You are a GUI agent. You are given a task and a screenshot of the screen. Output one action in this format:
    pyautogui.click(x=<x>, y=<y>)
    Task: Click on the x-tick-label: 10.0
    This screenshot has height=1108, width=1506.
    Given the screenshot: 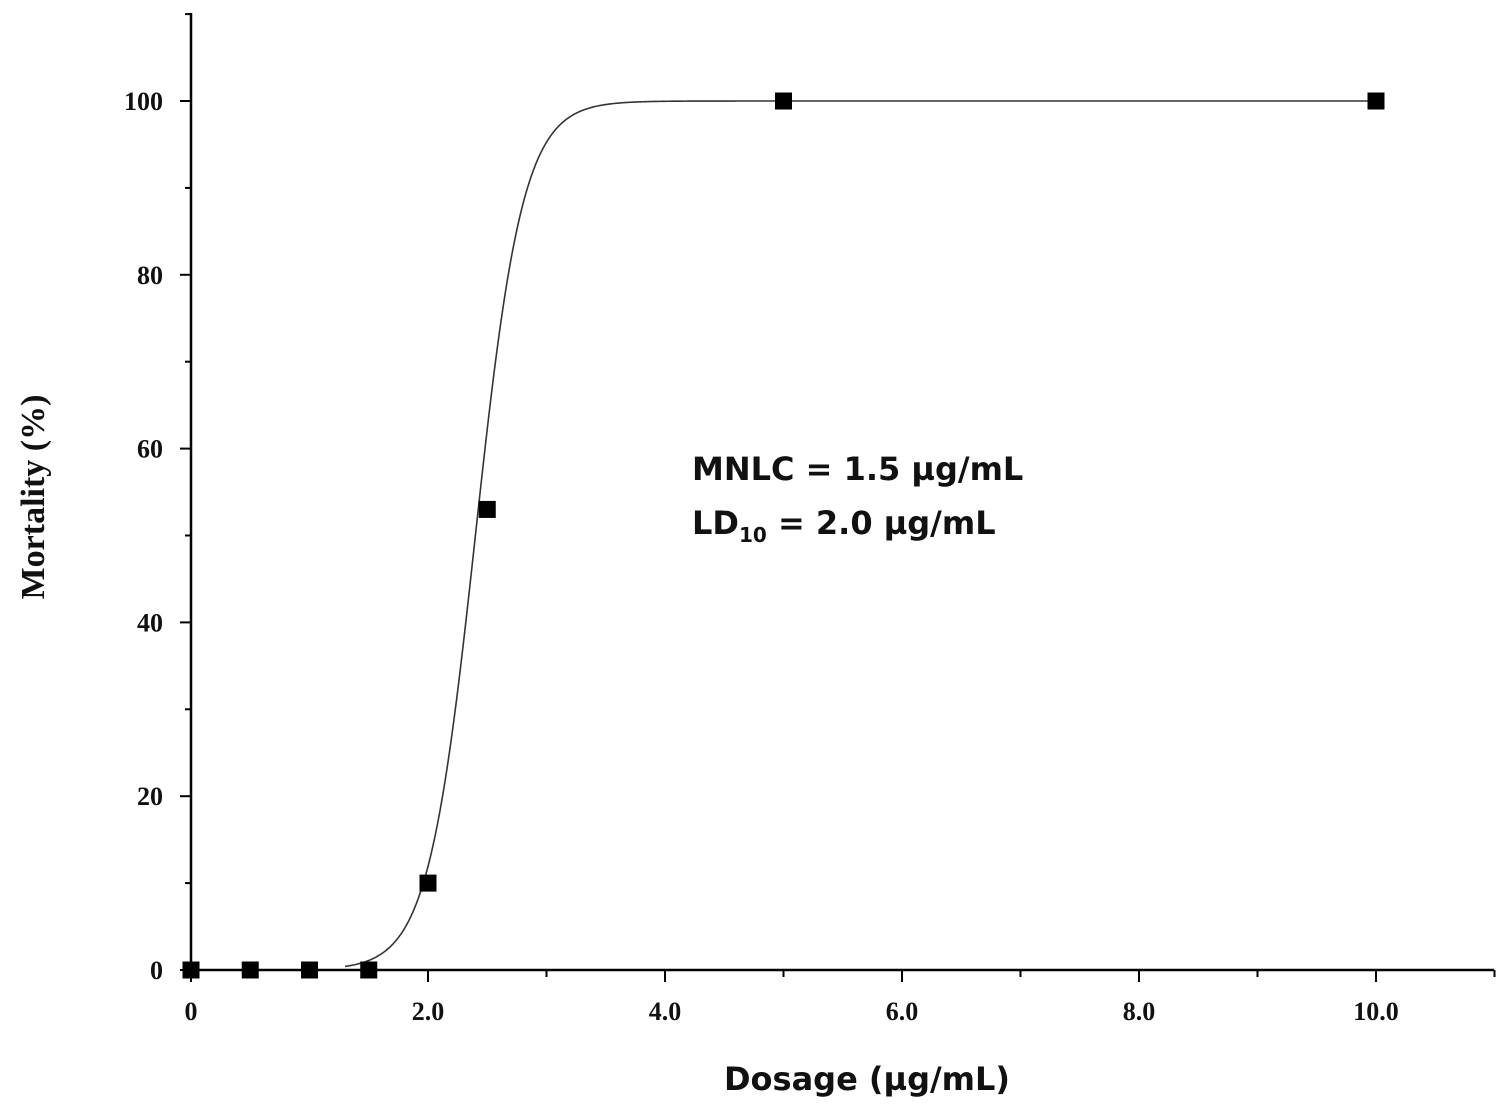 What is the action you would take?
    pyautogui.click(x=1376, y=1011)
    